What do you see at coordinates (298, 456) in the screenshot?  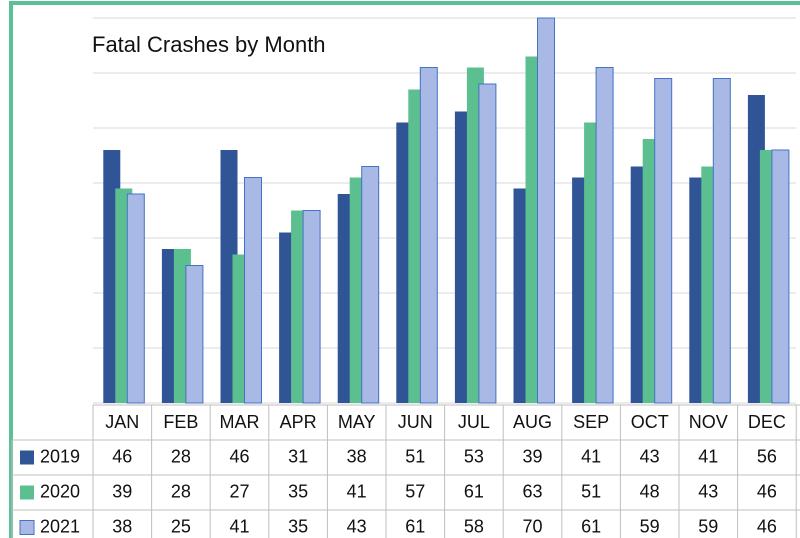 I see `table-value: 31` at bounding box center [298, 456].